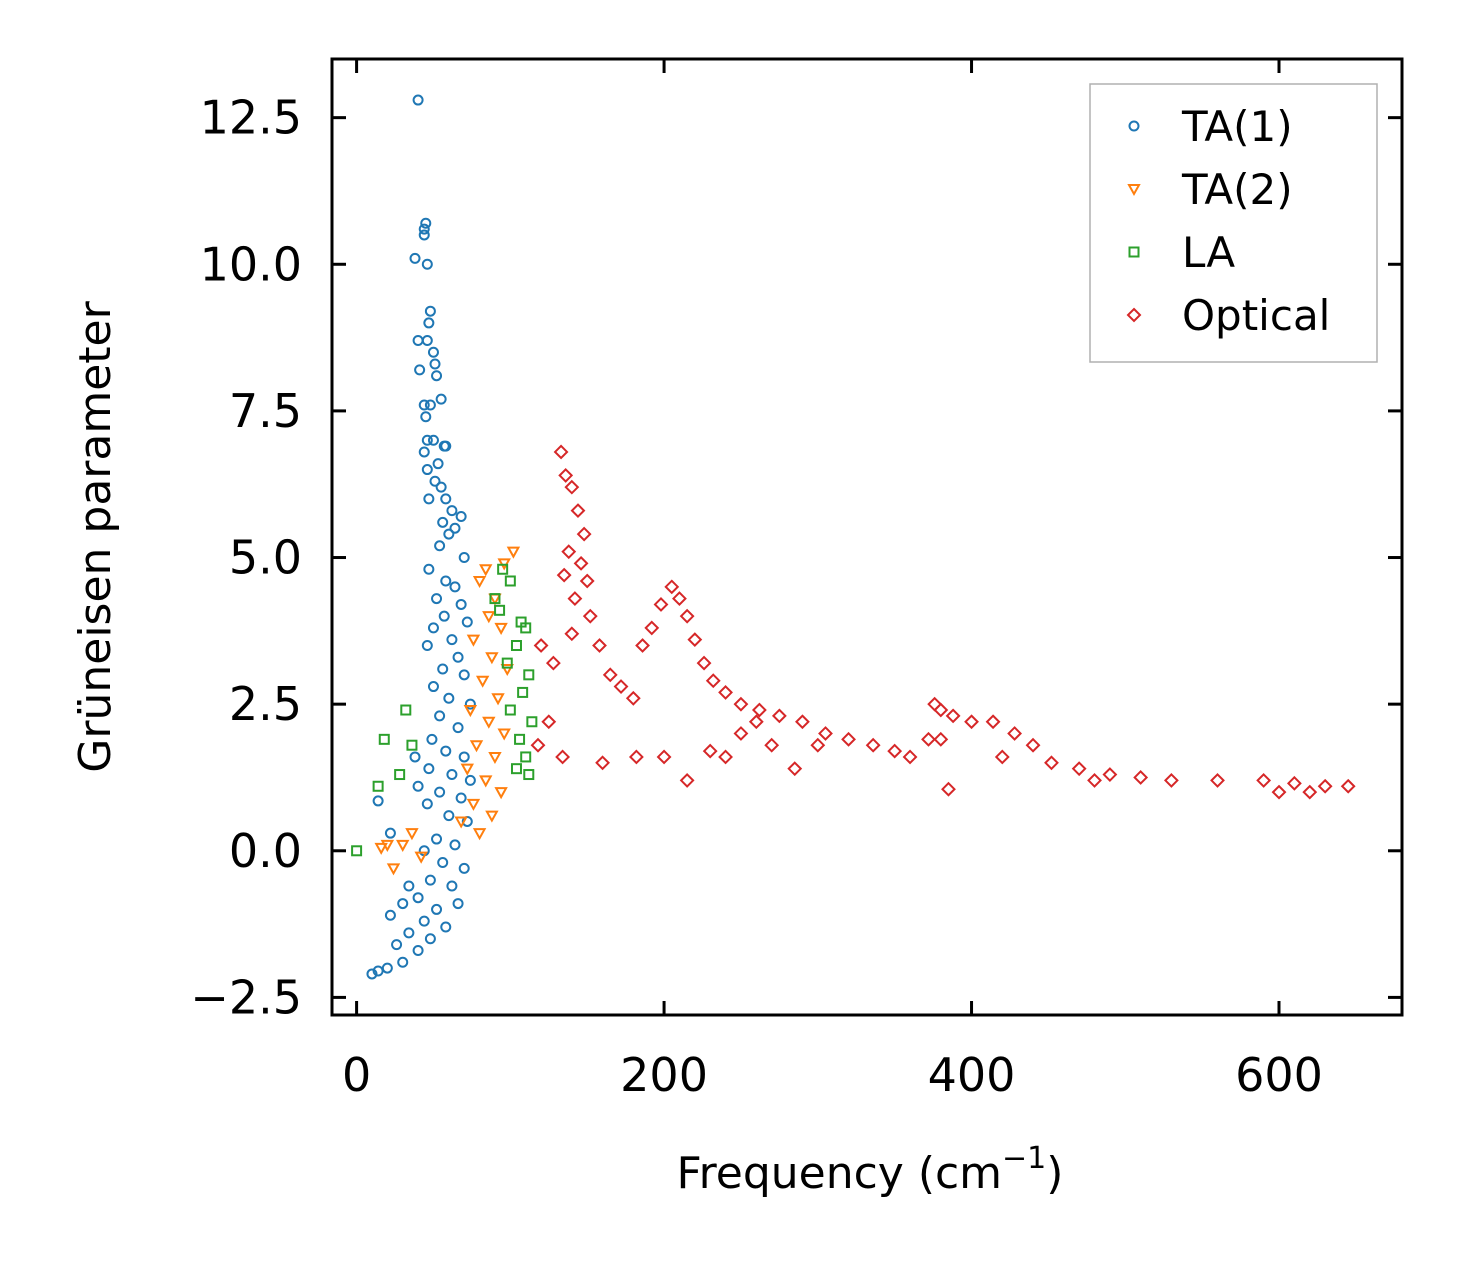  Describe the element at coordinates (251, 264) in the screenshot. I see `y-tick-label: 10.0` at that location.